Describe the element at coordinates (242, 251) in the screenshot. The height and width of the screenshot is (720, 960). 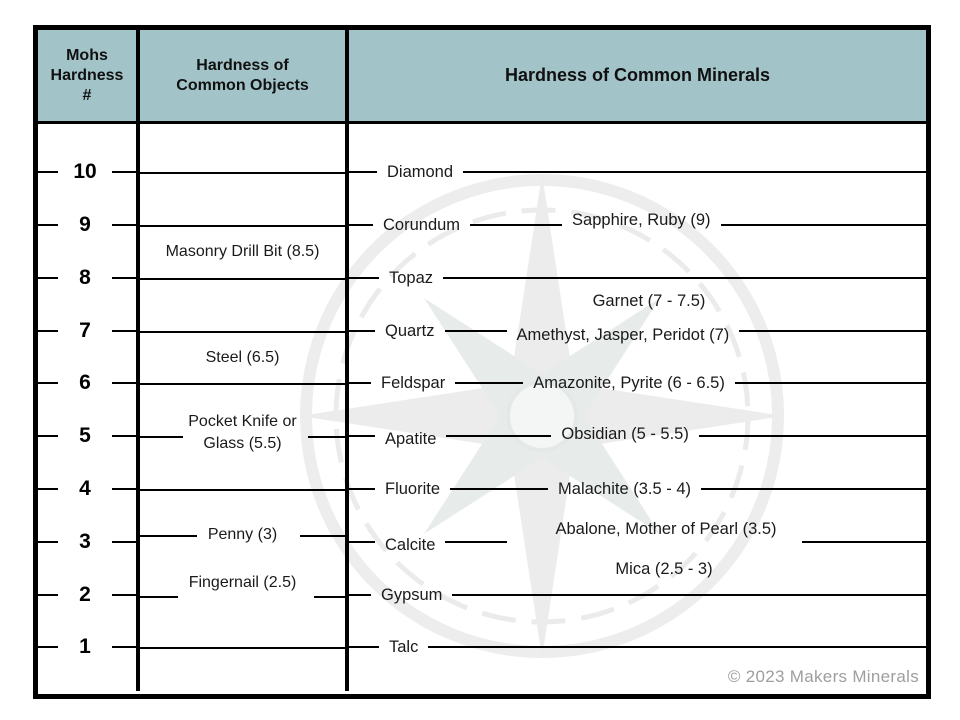
I see `object-label-masonry-drill-bit: Masonry Drill Bit (8.5)` at that location.